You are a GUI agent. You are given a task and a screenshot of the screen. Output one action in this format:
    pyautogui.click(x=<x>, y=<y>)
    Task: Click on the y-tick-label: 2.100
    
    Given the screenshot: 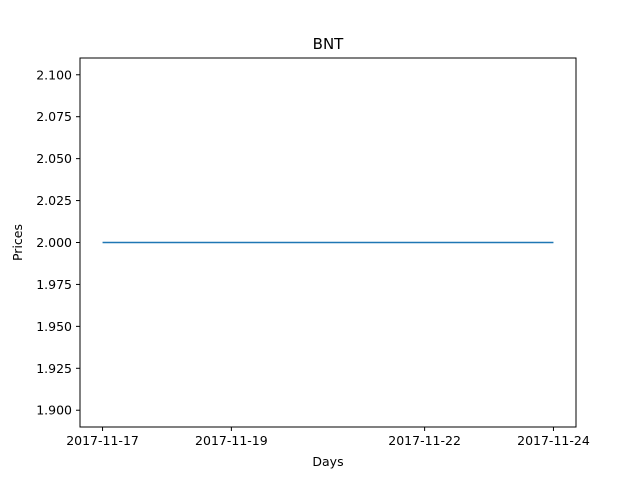 What is the action you would take?
    pyautogui.click(x=54, y=74)
    